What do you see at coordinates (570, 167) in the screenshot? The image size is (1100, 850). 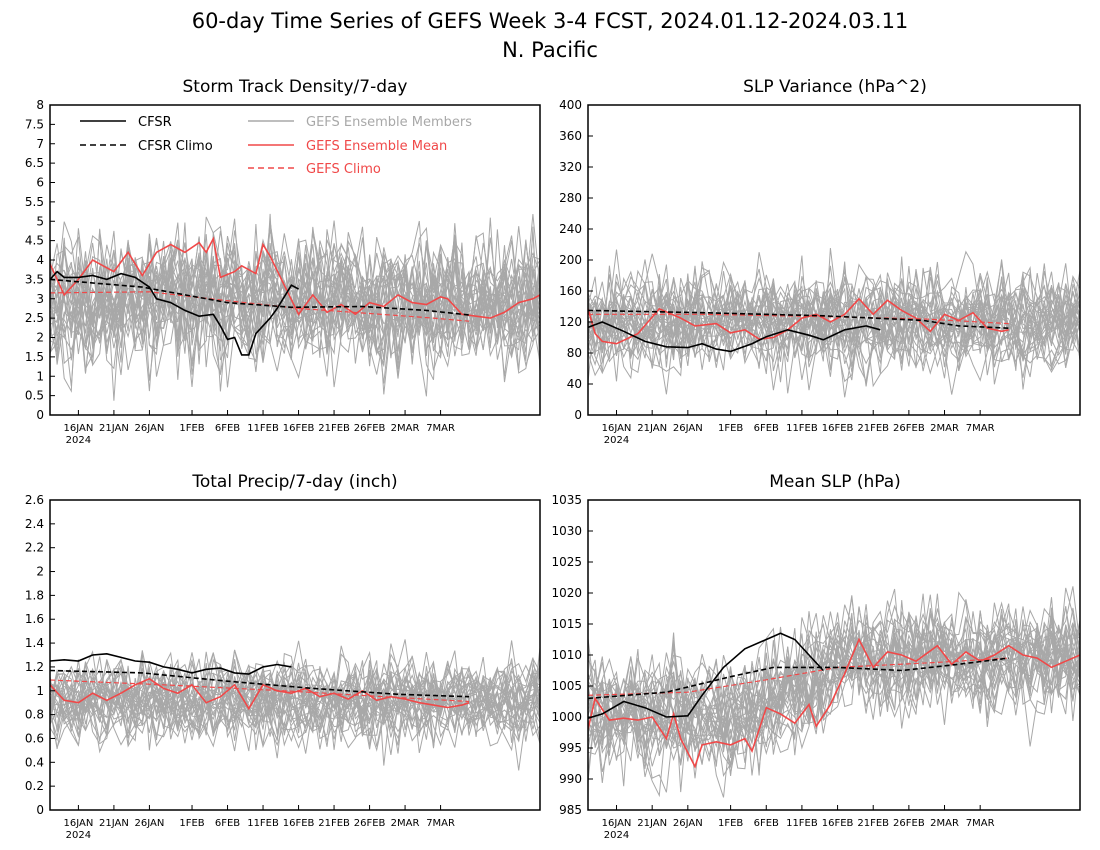 I see `y-tick-label: 320` at bounding box center [570, 167].